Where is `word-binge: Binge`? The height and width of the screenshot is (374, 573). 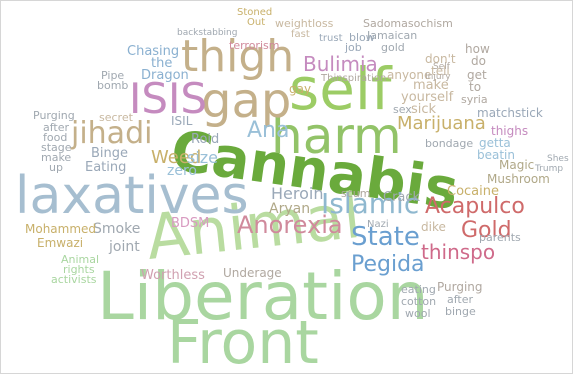 word-binge: Binge is located at coordinates (109, 153).